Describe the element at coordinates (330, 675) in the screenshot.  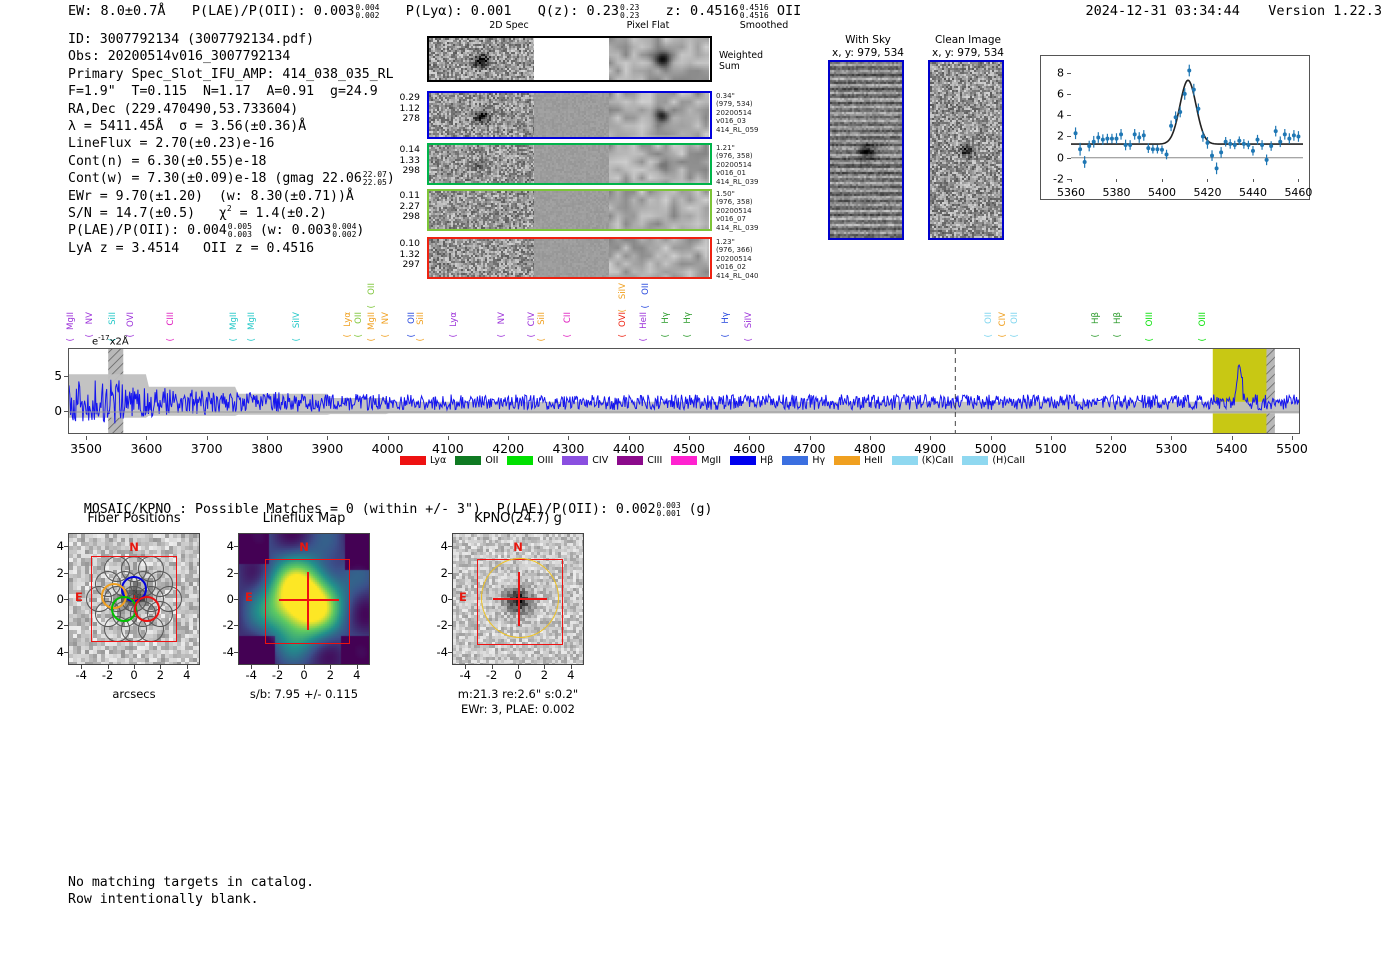
I see `panel-x-tick-label: 2` at that location.